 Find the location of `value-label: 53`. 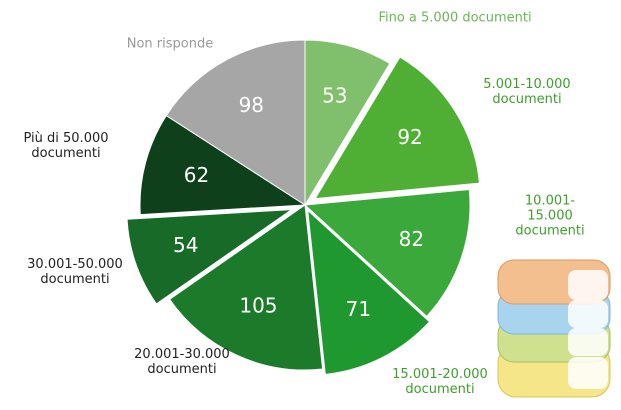

value-label: 53 is located at coordinates (334, 95).